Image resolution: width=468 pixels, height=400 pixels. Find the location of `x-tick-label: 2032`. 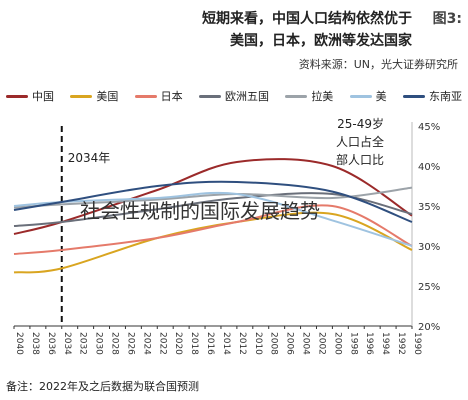

x-tick-label: 2032 is located at coordinates (83, 343).